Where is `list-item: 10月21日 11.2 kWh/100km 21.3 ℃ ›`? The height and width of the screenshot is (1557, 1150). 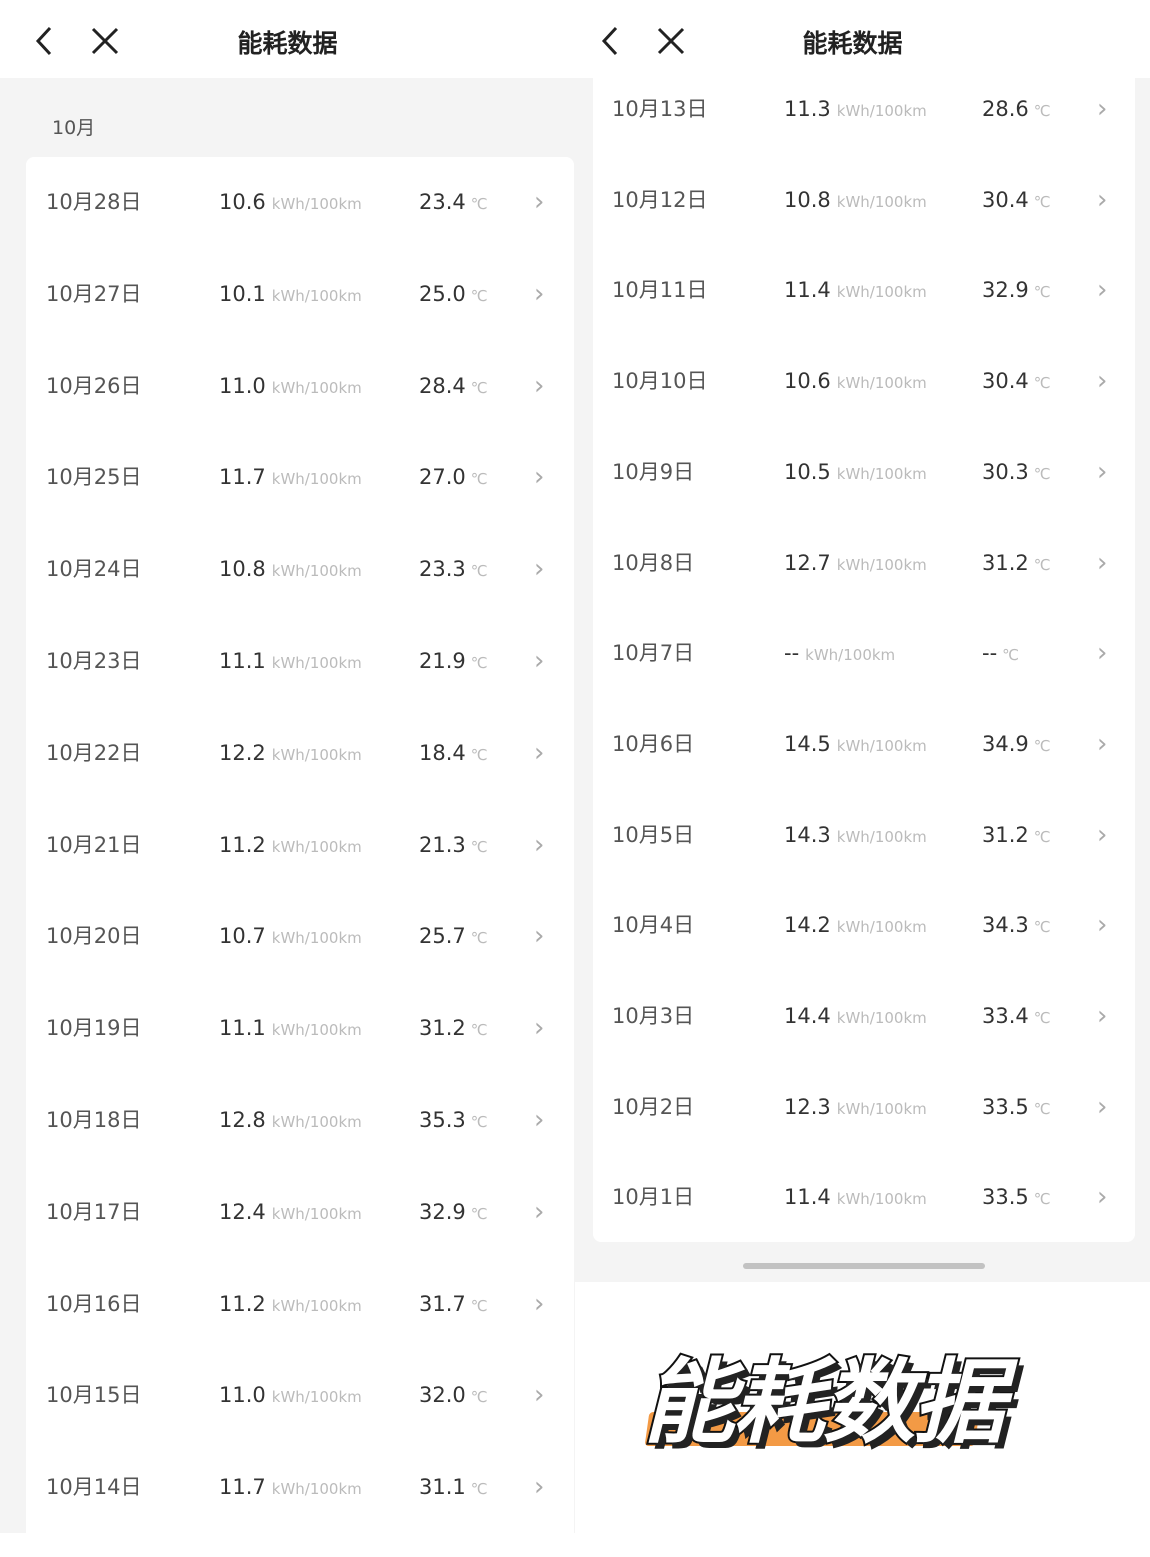 list-item: 10月21日 11.2 kWh/100km 21.3 ℃ › is located at coordinates (300, 845).